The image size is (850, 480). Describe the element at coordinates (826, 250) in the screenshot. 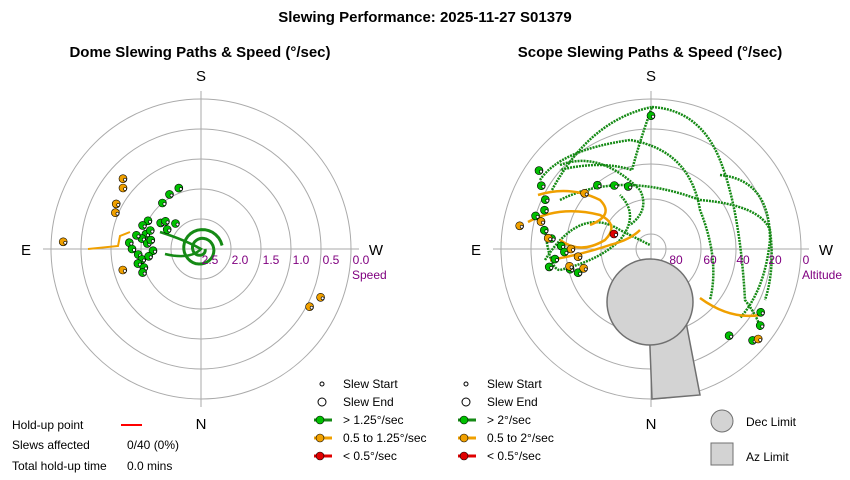

I see `scope-dir-right: W` at that location.